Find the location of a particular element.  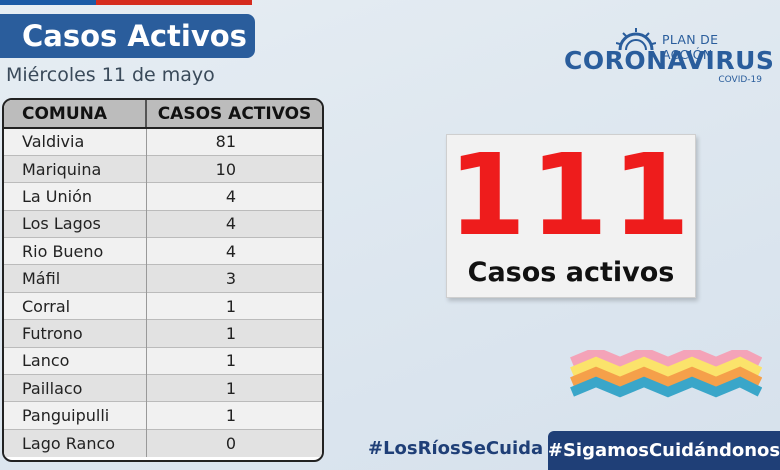

casos-cell: 10 is located at coordinates (234, 168).